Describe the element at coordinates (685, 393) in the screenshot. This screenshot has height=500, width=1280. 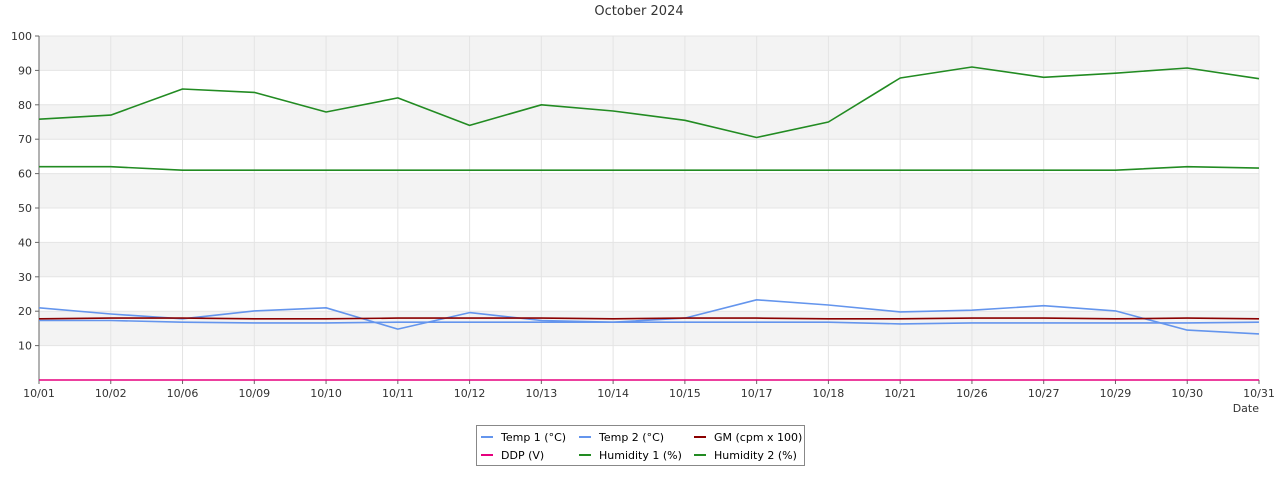
I see `x-tick-label: 10/15` at that location.